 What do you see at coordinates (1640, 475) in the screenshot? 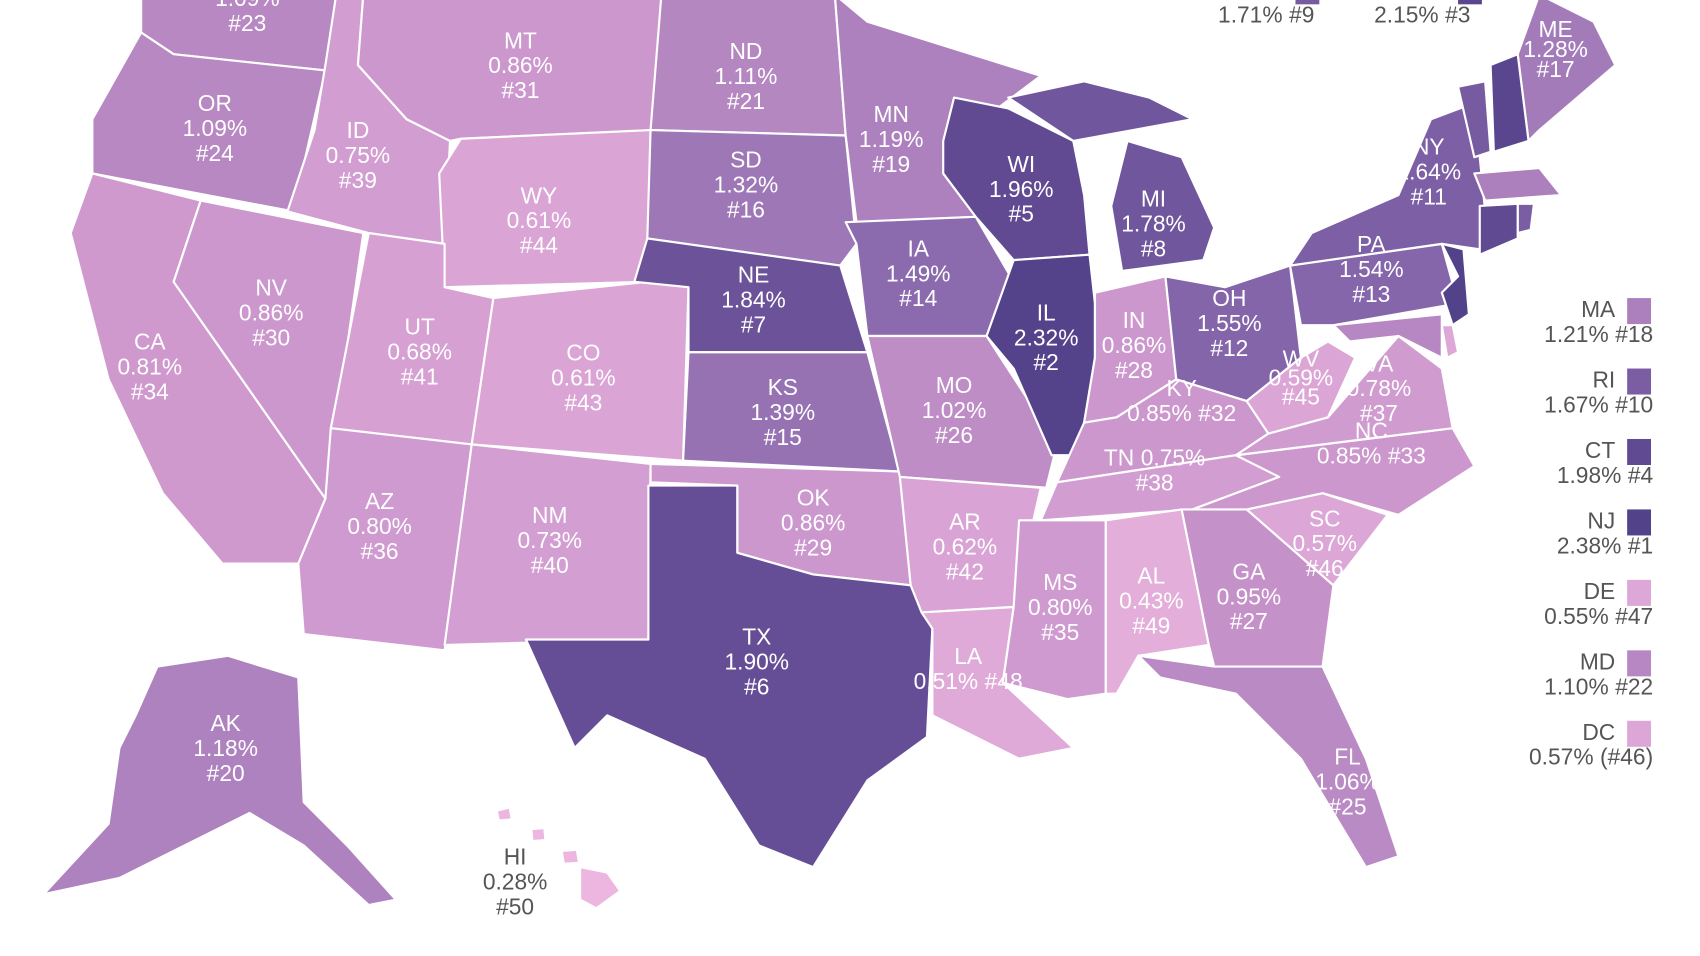
I see `label-rank: #4` at bounding box center [1640, 475].